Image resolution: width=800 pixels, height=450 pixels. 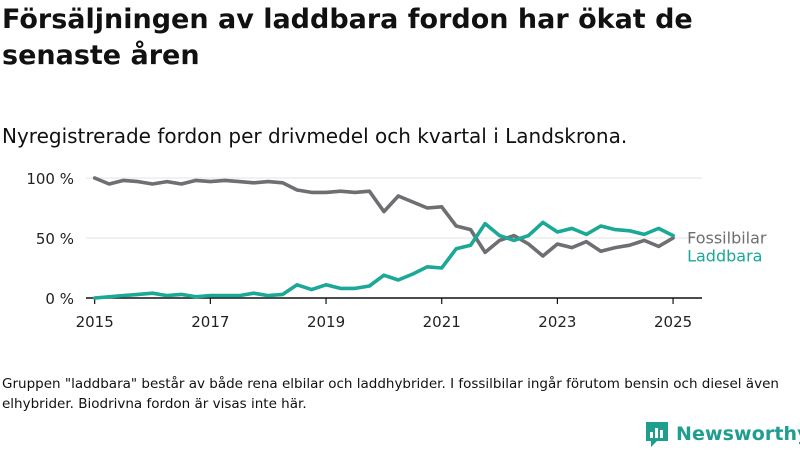 I want to click on brand-name: Newsworthy, so click(x=738, y=434).